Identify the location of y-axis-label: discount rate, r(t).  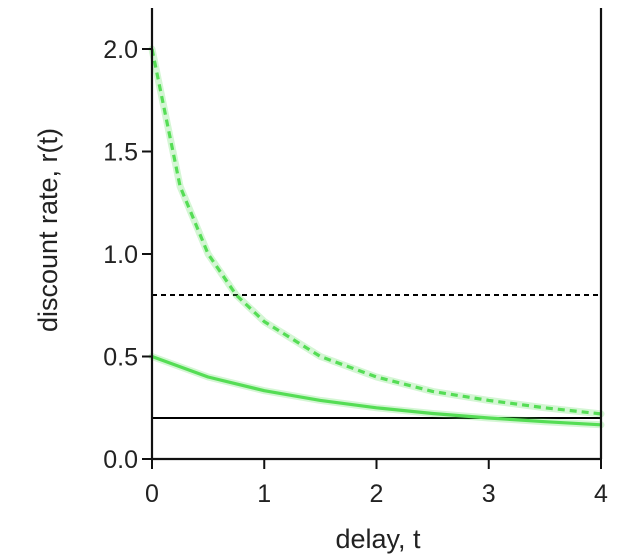
(48, 230).